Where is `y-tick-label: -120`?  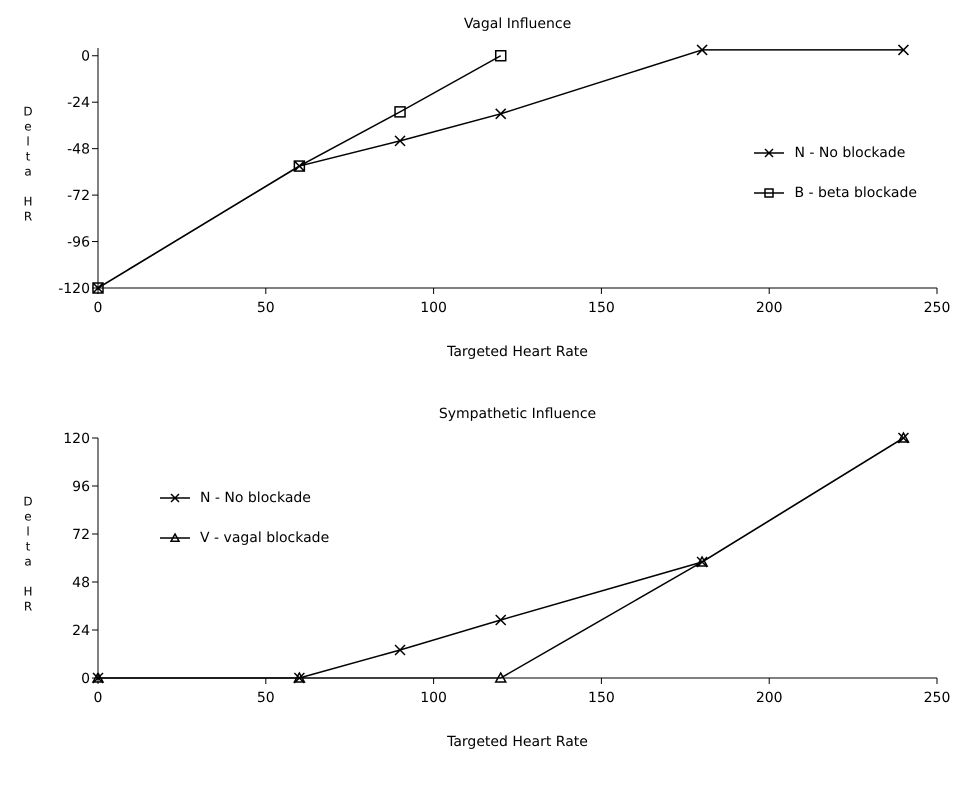 y-tick-label: -120 is located at coordinates (74, 288).